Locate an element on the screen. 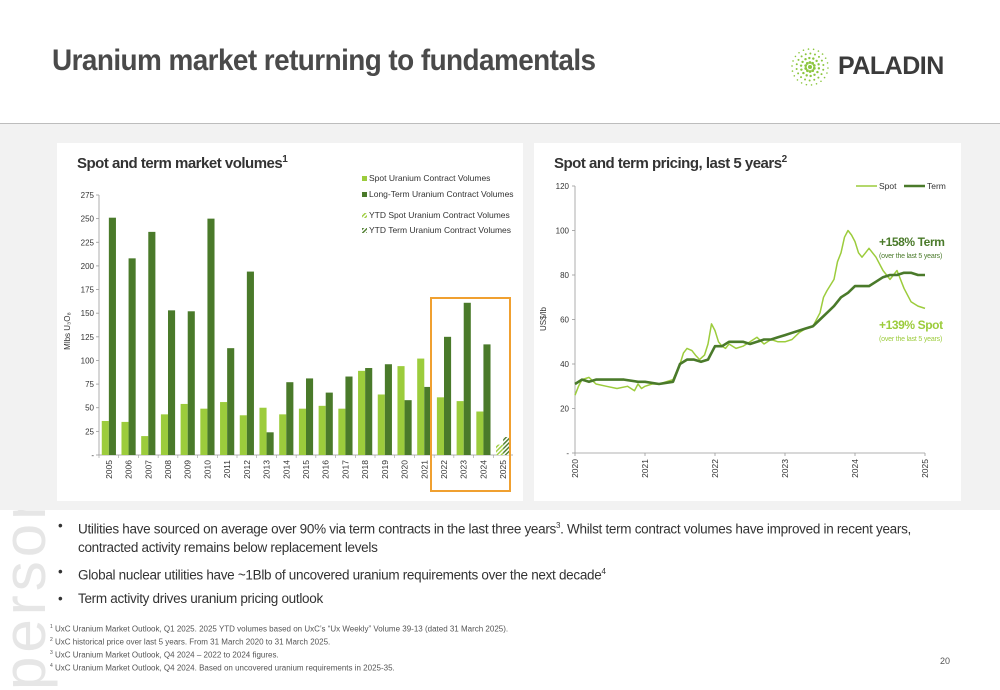  annotation-term-sub: (over the last 5 years) is located at coordinates (910, 256).